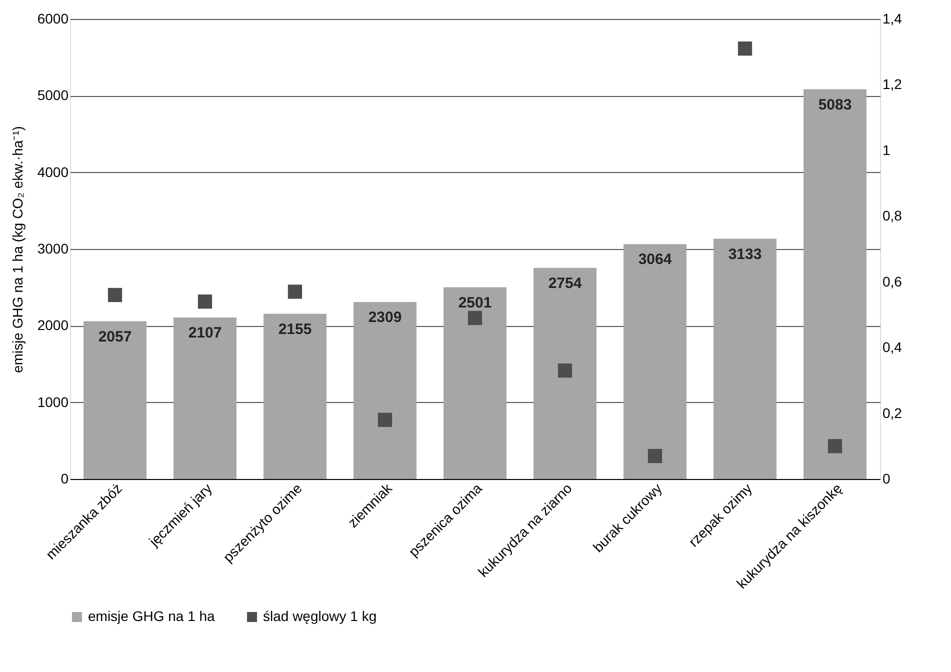  I want to click on data-label: 2057, so click(115, 337).